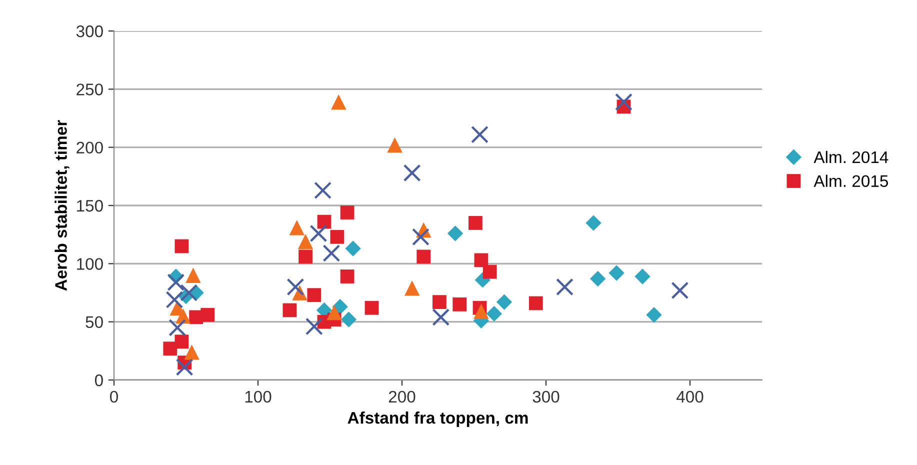  Describe the element at coordinates (851, 157) in the screenshot. I see `legend-label: Alm. 2014` at that location.